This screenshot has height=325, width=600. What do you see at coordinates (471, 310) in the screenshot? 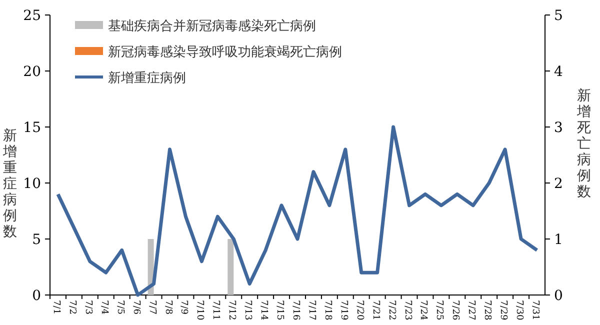
I see `x-tick-label: 7/27` at bounding box center [471, 310].